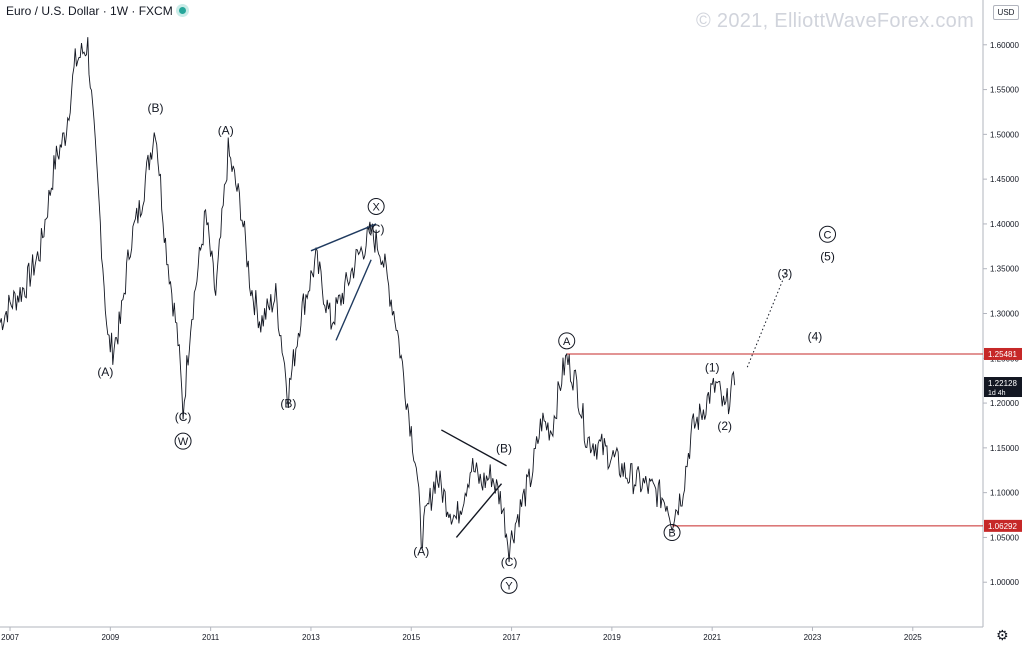  I want to click on wave-label: W, so click(183, 442).